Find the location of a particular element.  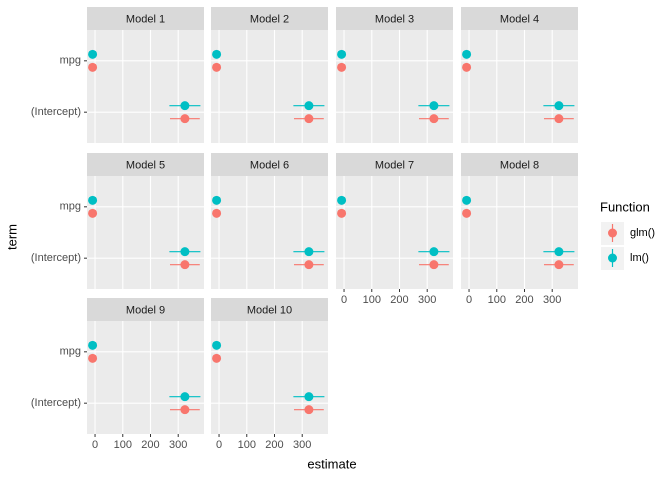

legend-title: Function is located at coordinates (625, 206).